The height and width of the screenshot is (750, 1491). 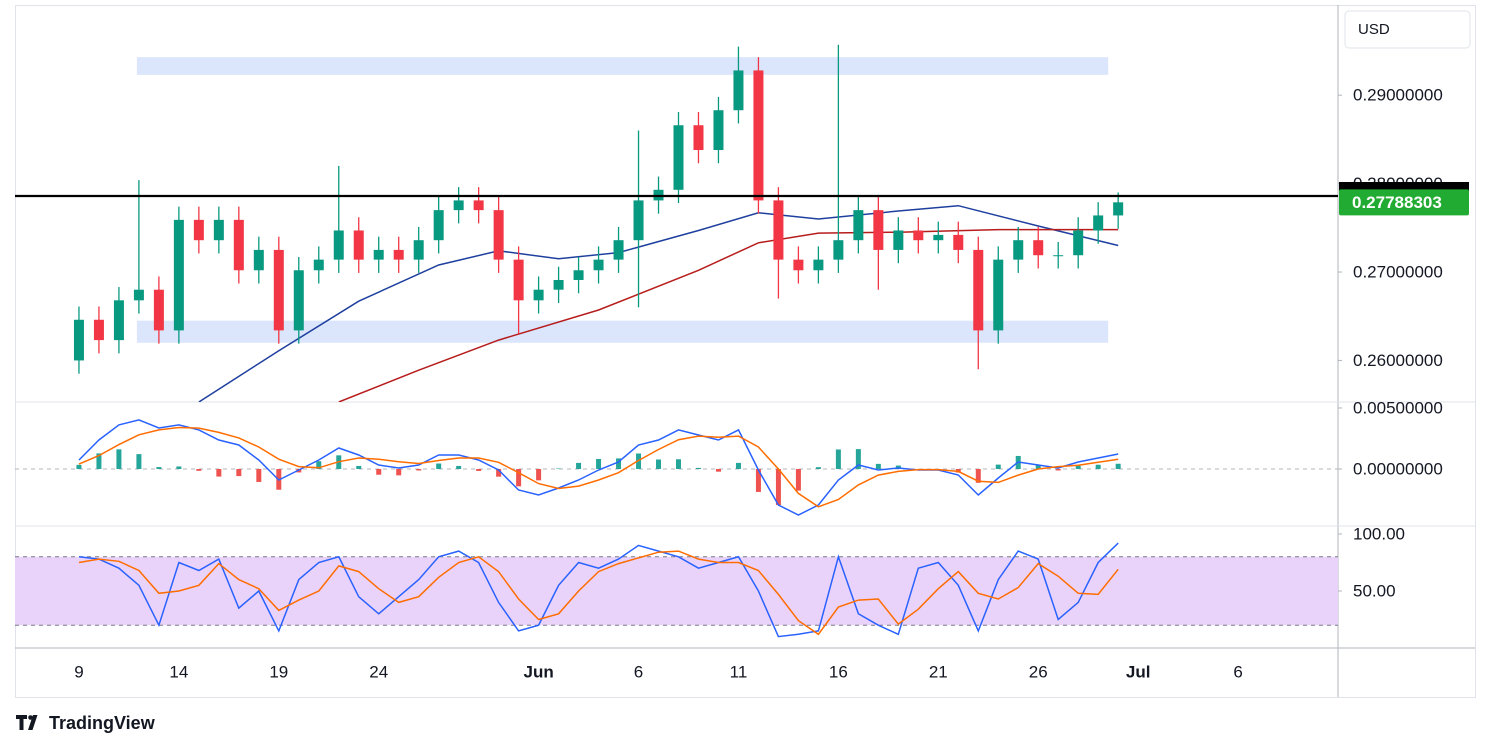 I want to click on macd-pane, so click(x=676, y=467).